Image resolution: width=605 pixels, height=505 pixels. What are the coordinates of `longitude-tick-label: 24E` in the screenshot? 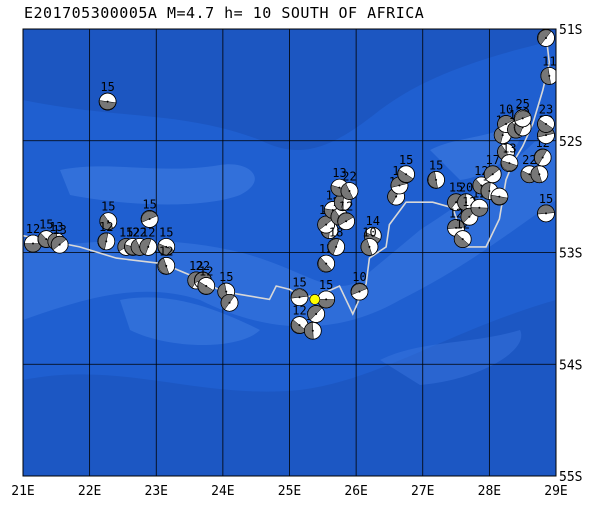 It's located at (222, 491).